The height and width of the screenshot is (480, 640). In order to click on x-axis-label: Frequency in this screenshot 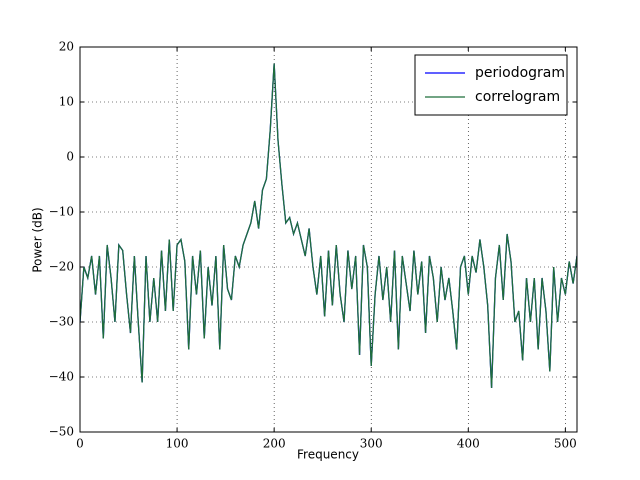, I will do `click(328, 455)`.